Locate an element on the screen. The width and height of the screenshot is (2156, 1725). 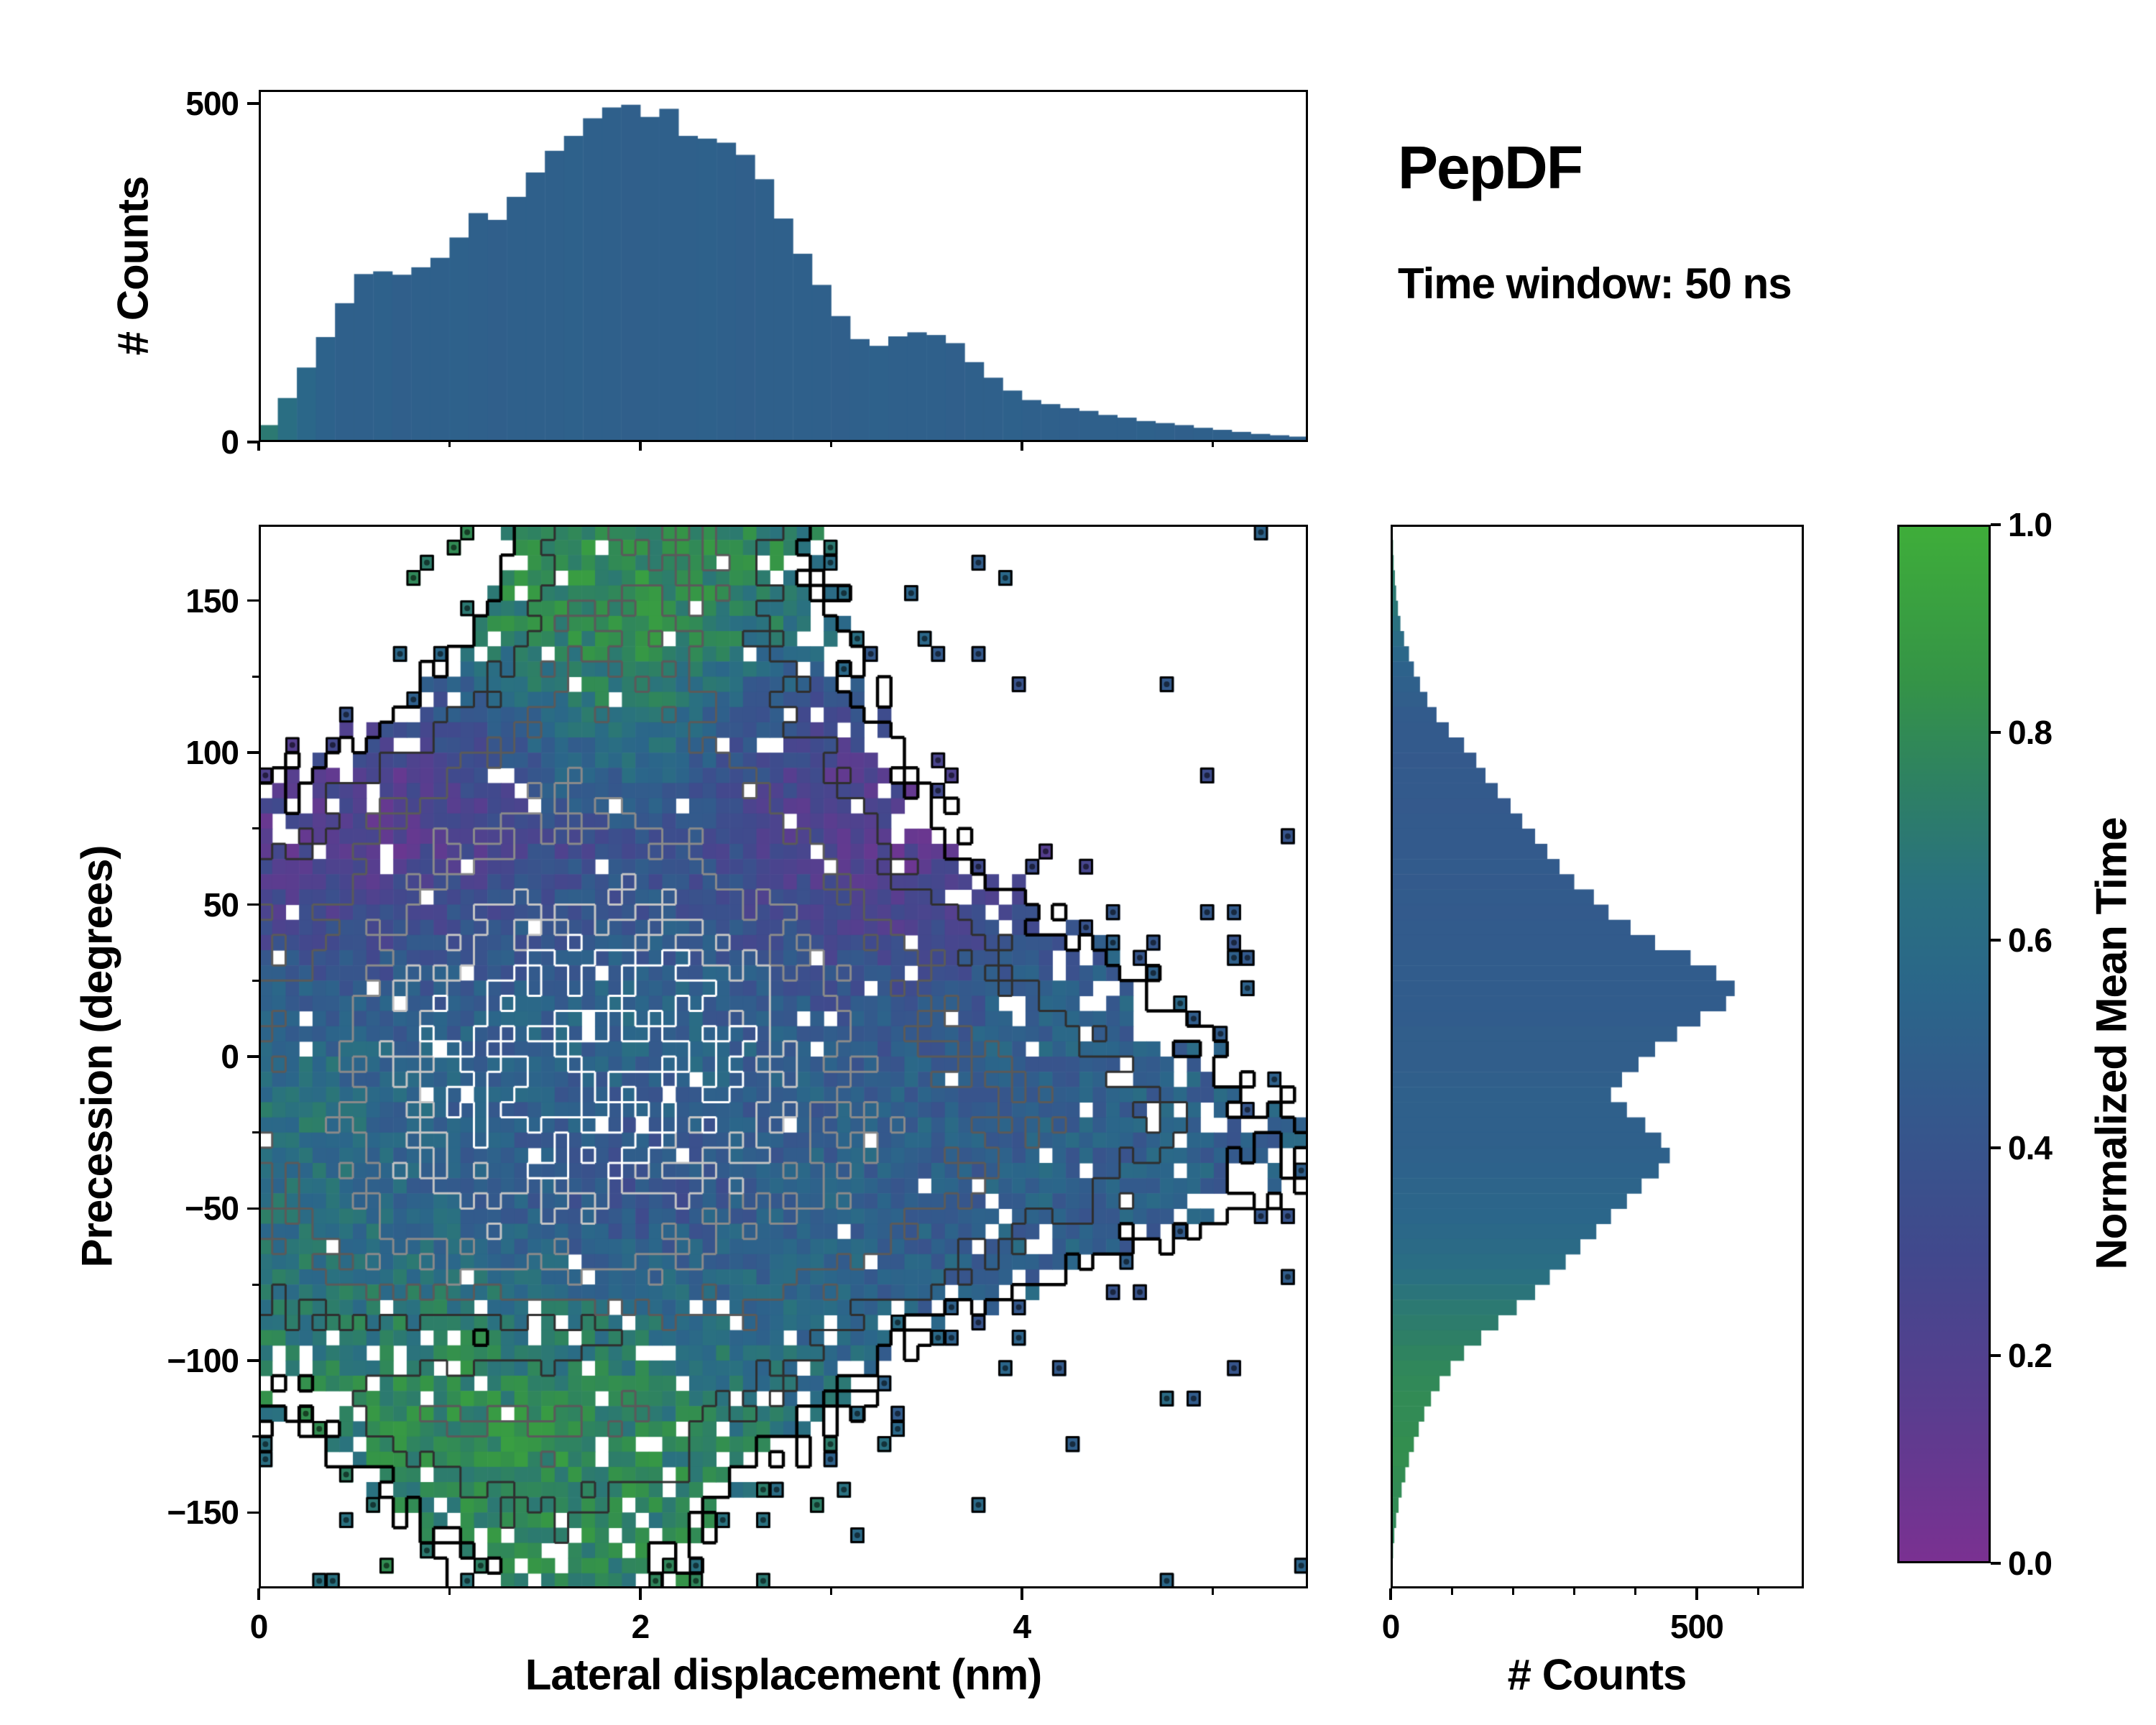
tick-label: 1.0 is located at coordinates (2031, 524).